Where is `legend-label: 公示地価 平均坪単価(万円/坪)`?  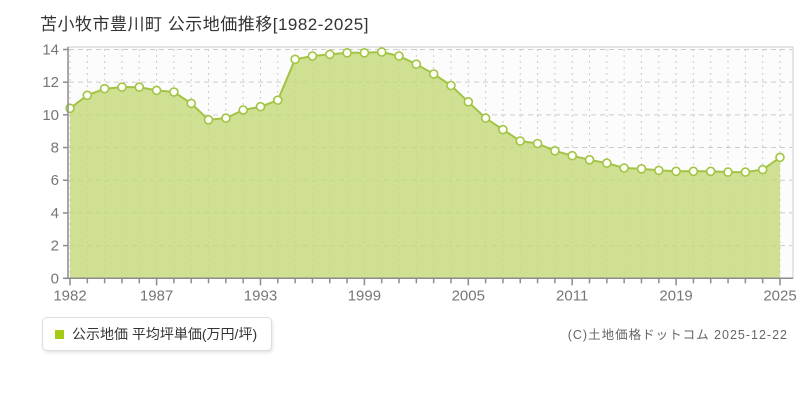
legend-label: 公示地価 平均坪単価(万円/坪) is located at coordinates (165, 334).